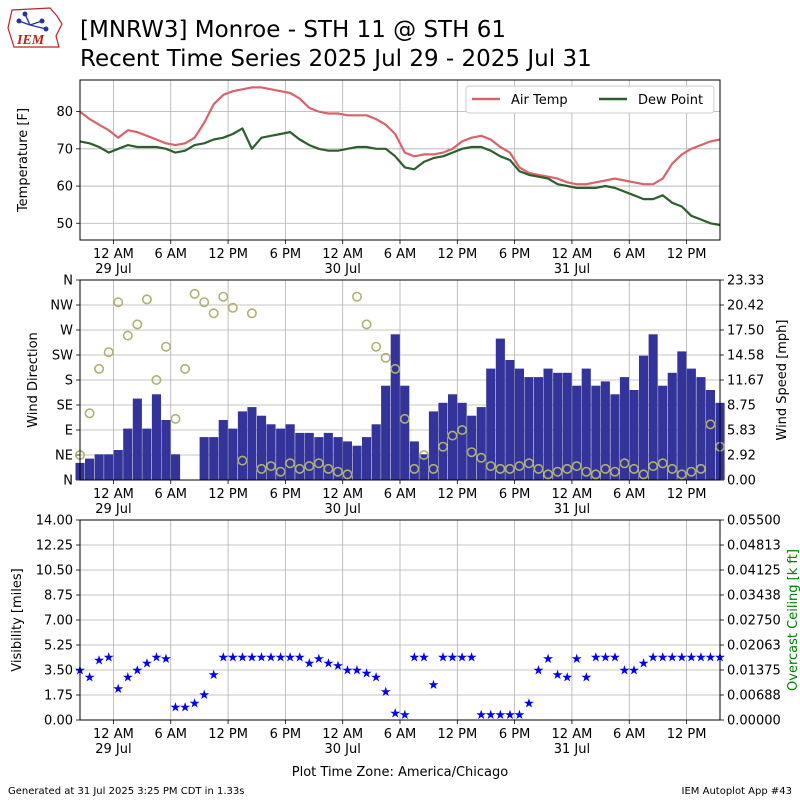 The image size is (800, 800). I want to click on vis-y2-tick-label: 0.02063, so click(754, 646).